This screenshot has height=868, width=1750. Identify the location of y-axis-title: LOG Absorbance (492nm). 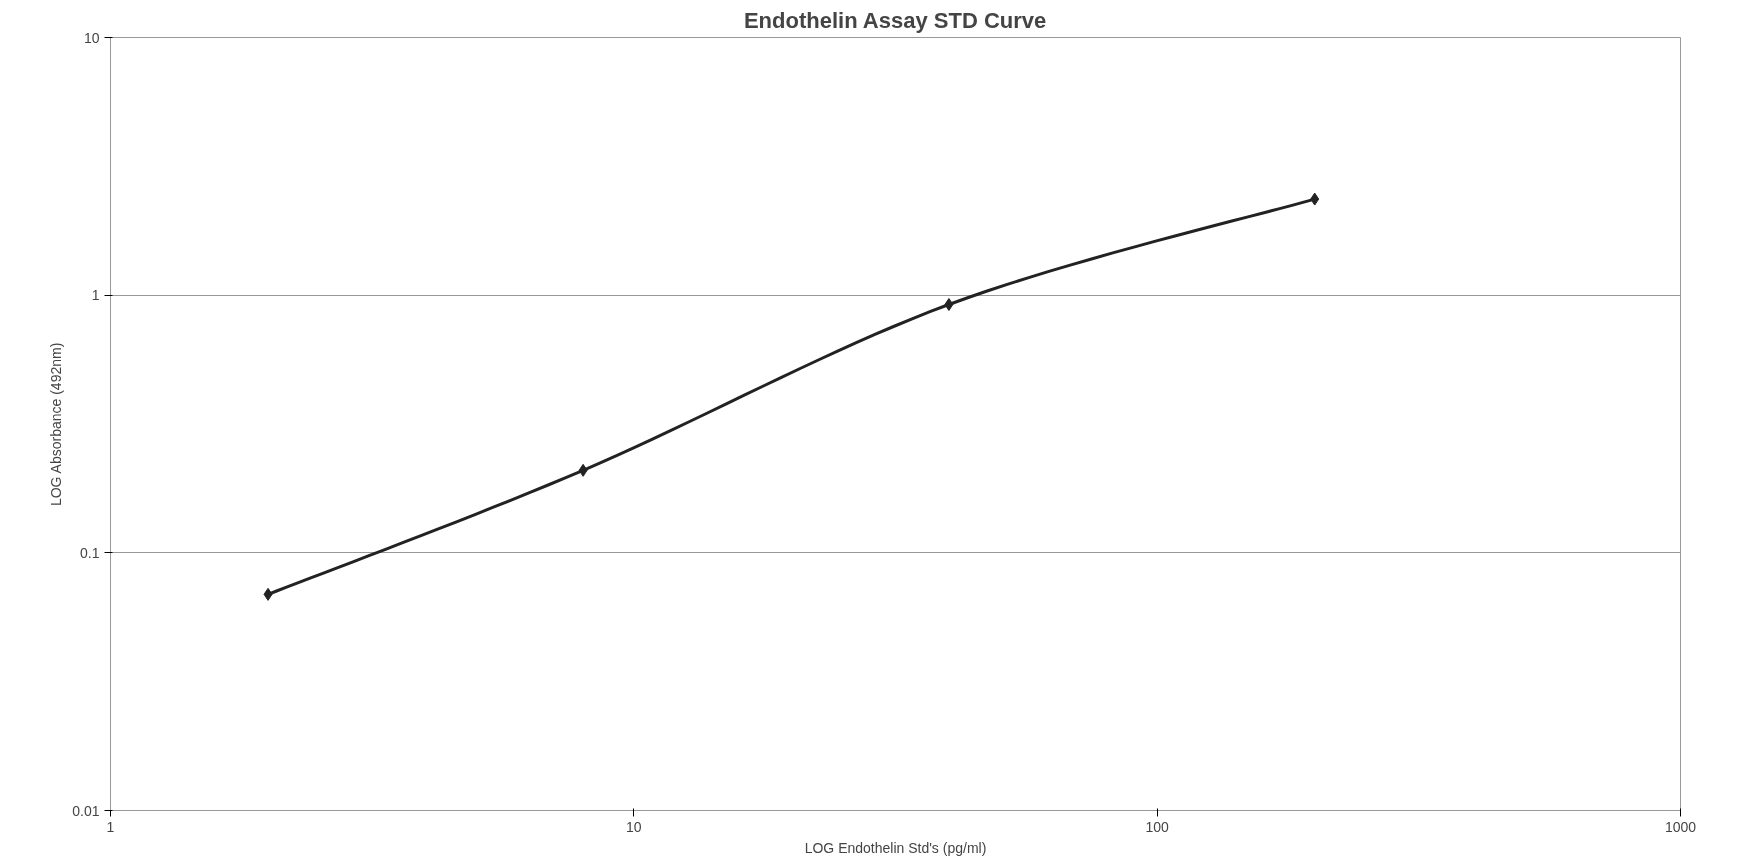
(56, 424).